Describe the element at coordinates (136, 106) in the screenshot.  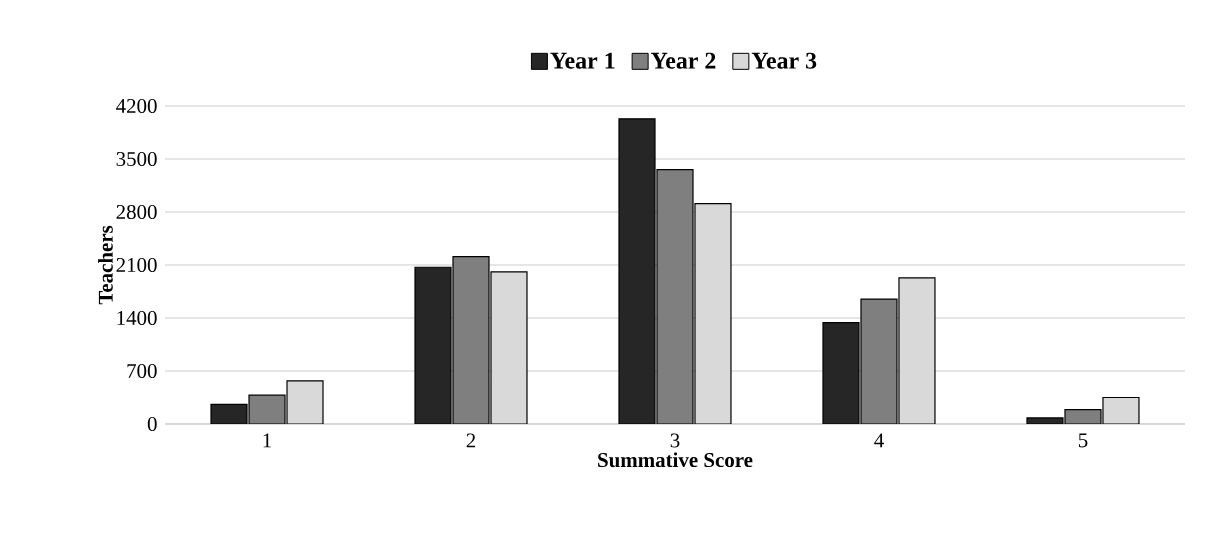
I see `y-tick-label: 4200` at that location.